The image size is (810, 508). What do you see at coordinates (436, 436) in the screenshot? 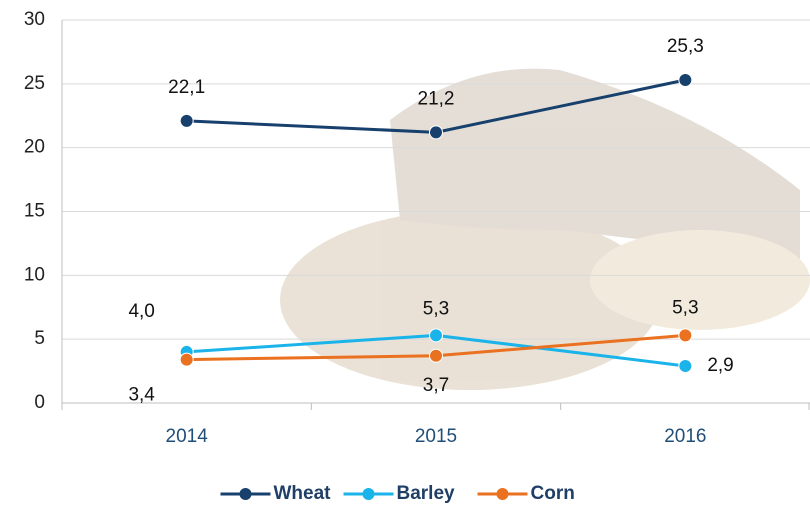
I see `x-tick-label: 2015` at bounding box center [436, 436].